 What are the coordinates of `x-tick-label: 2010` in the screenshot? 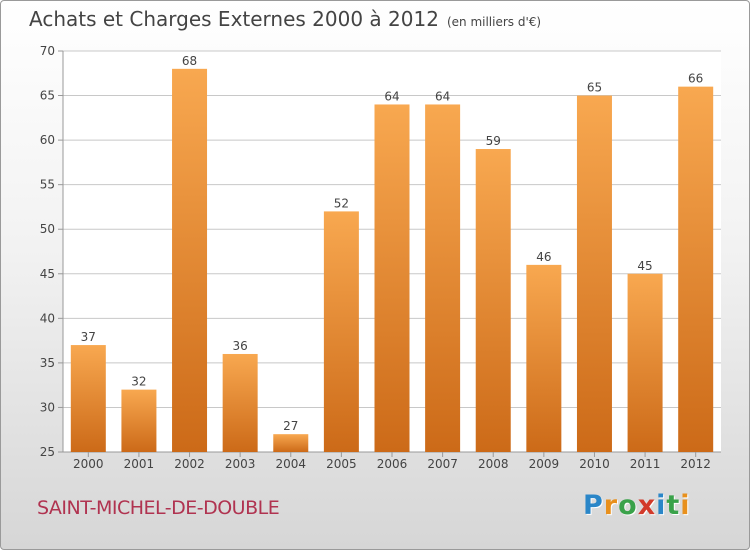 It's located at (594, 464).